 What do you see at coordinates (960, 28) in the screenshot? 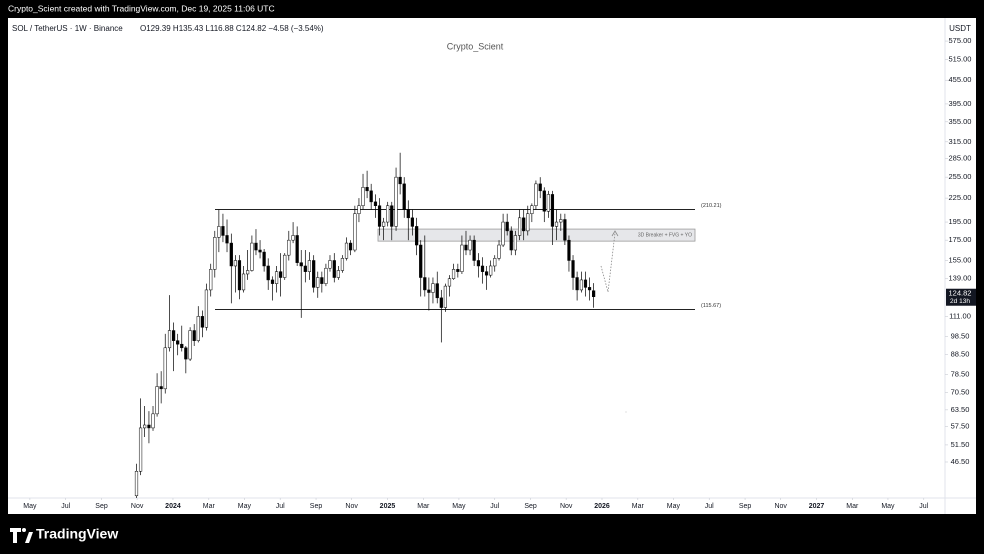
I see `currency: USDT` at bounding box center [960, 28].